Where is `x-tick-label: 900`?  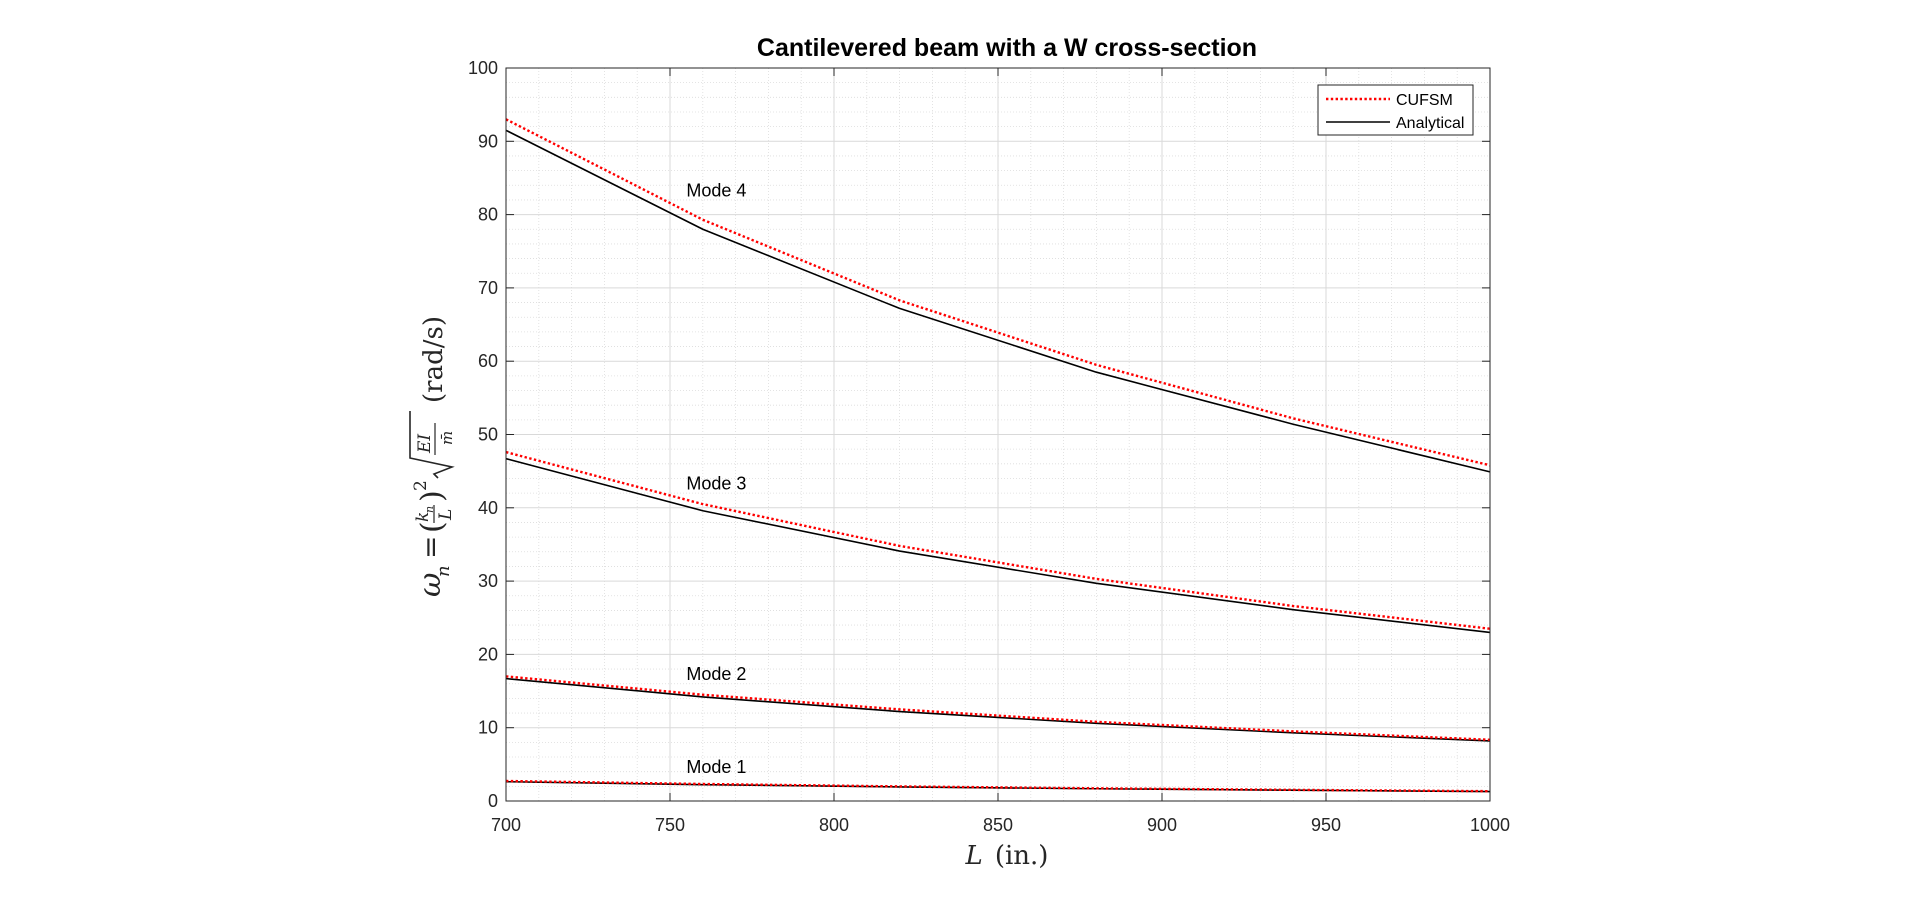
x-tick-label: 900 is located at coordinates (1162, 825).